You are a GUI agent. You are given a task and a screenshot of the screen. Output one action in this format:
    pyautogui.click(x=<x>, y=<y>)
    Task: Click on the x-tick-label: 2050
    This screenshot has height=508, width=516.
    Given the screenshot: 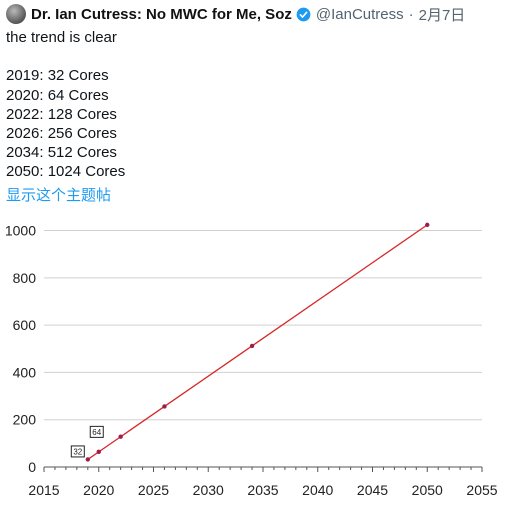 What is the action you would take?
    pyautogui.click(x=427, y=490)
    